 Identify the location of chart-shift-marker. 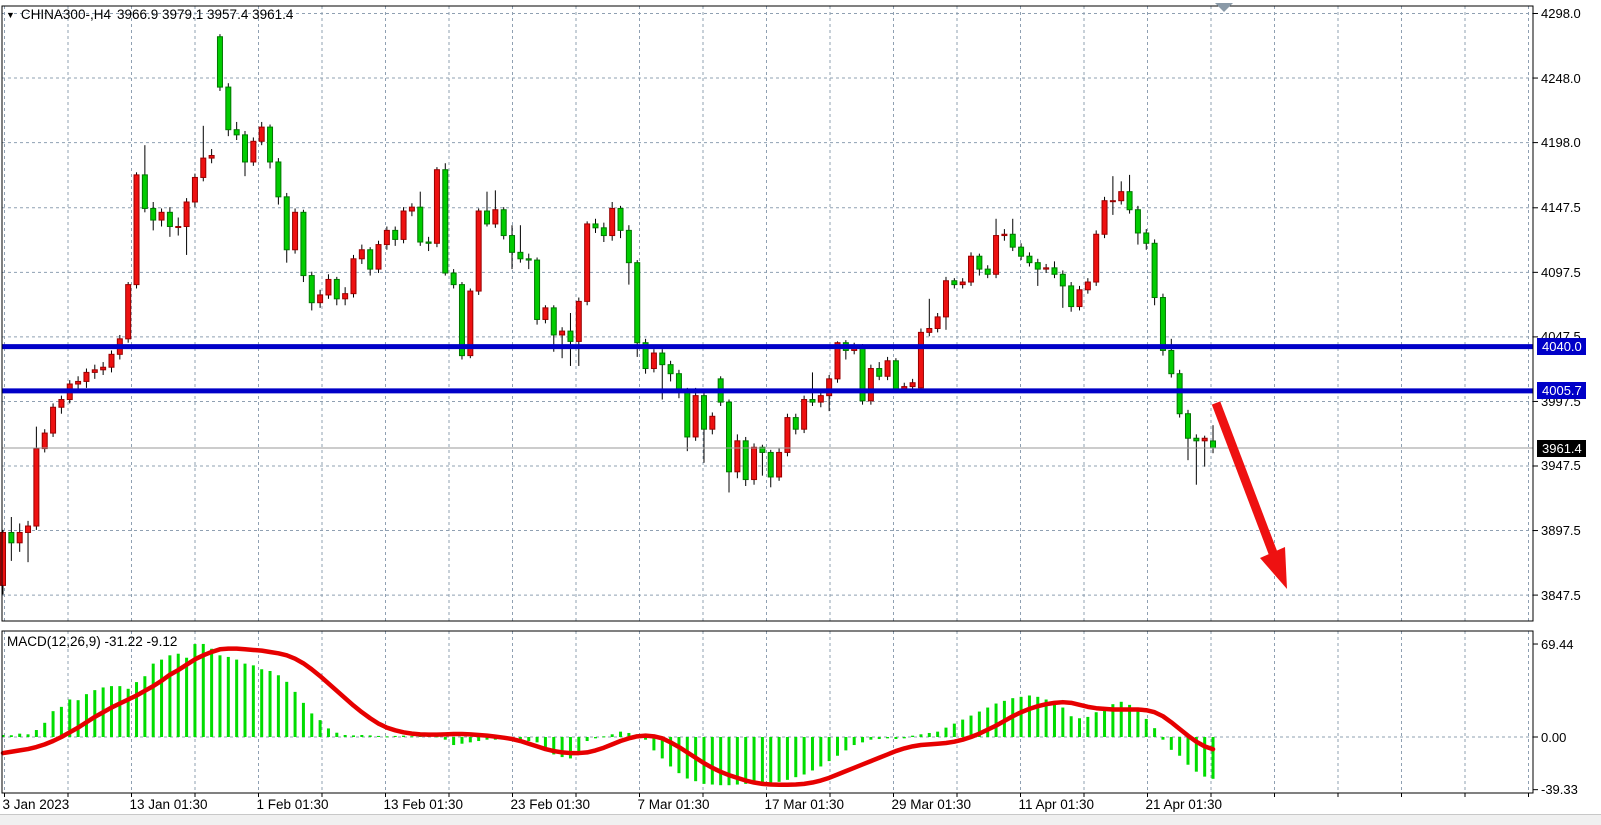
(1224, 7).